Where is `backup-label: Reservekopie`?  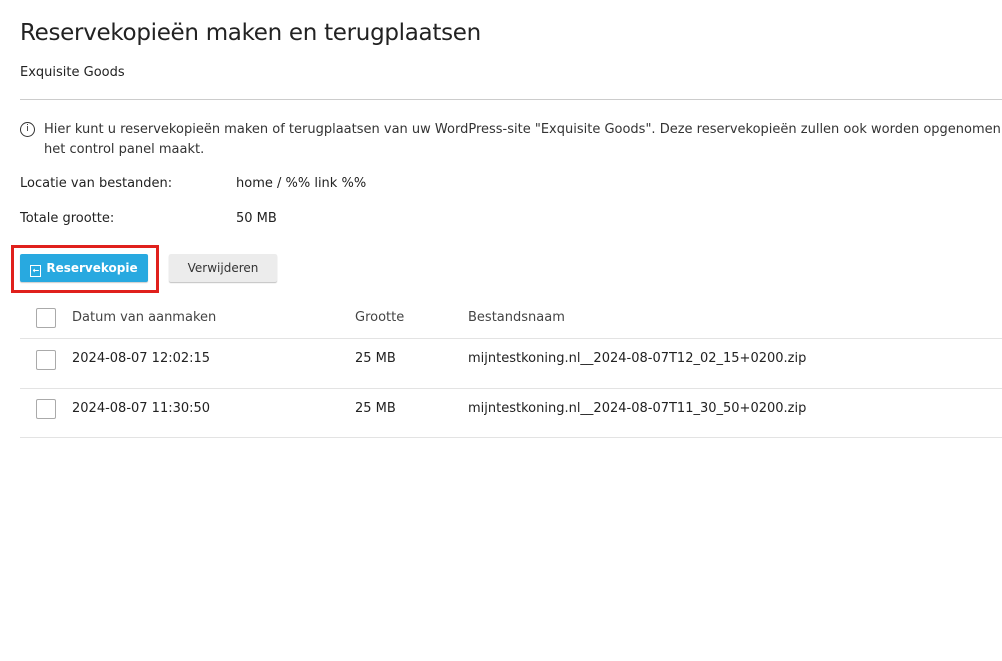
backup-label: Reservekopie is located at coordinates (92, 268).